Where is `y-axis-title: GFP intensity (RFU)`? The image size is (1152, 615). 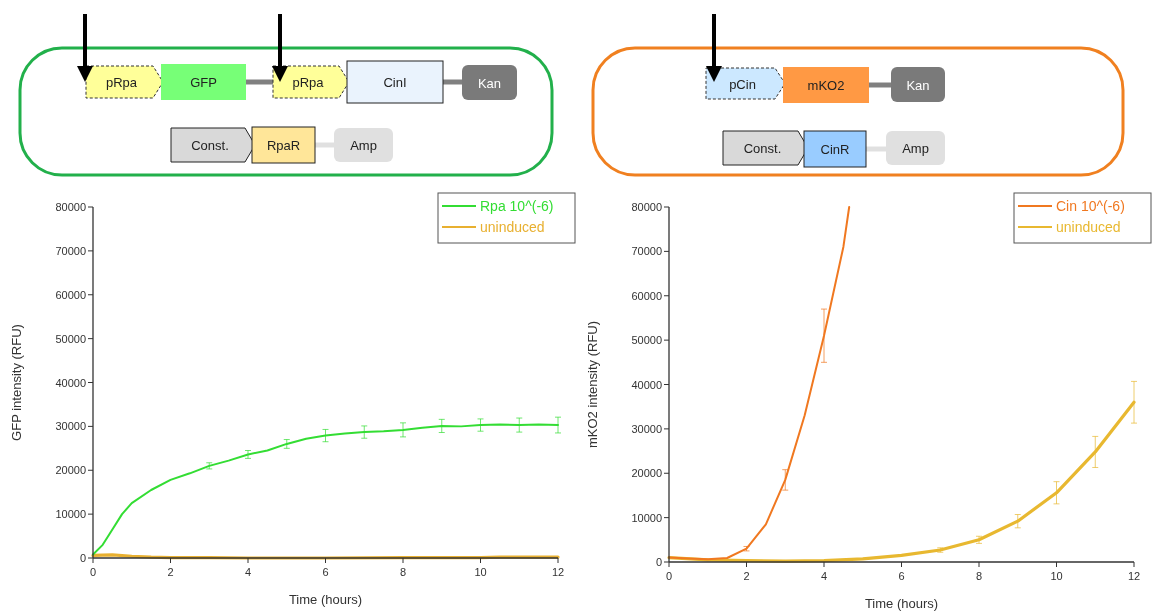
y-axis-title: GFP intensity (RFU) is located at coordinates (16, 382).